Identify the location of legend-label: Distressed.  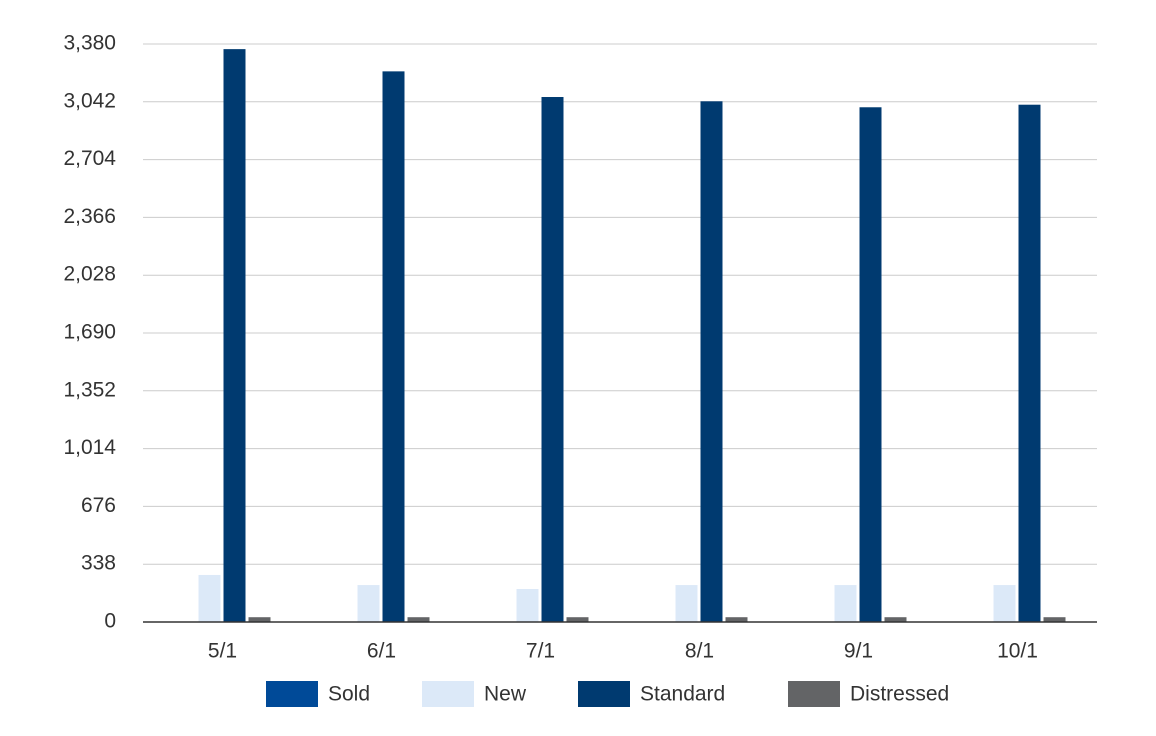
(899, 694).